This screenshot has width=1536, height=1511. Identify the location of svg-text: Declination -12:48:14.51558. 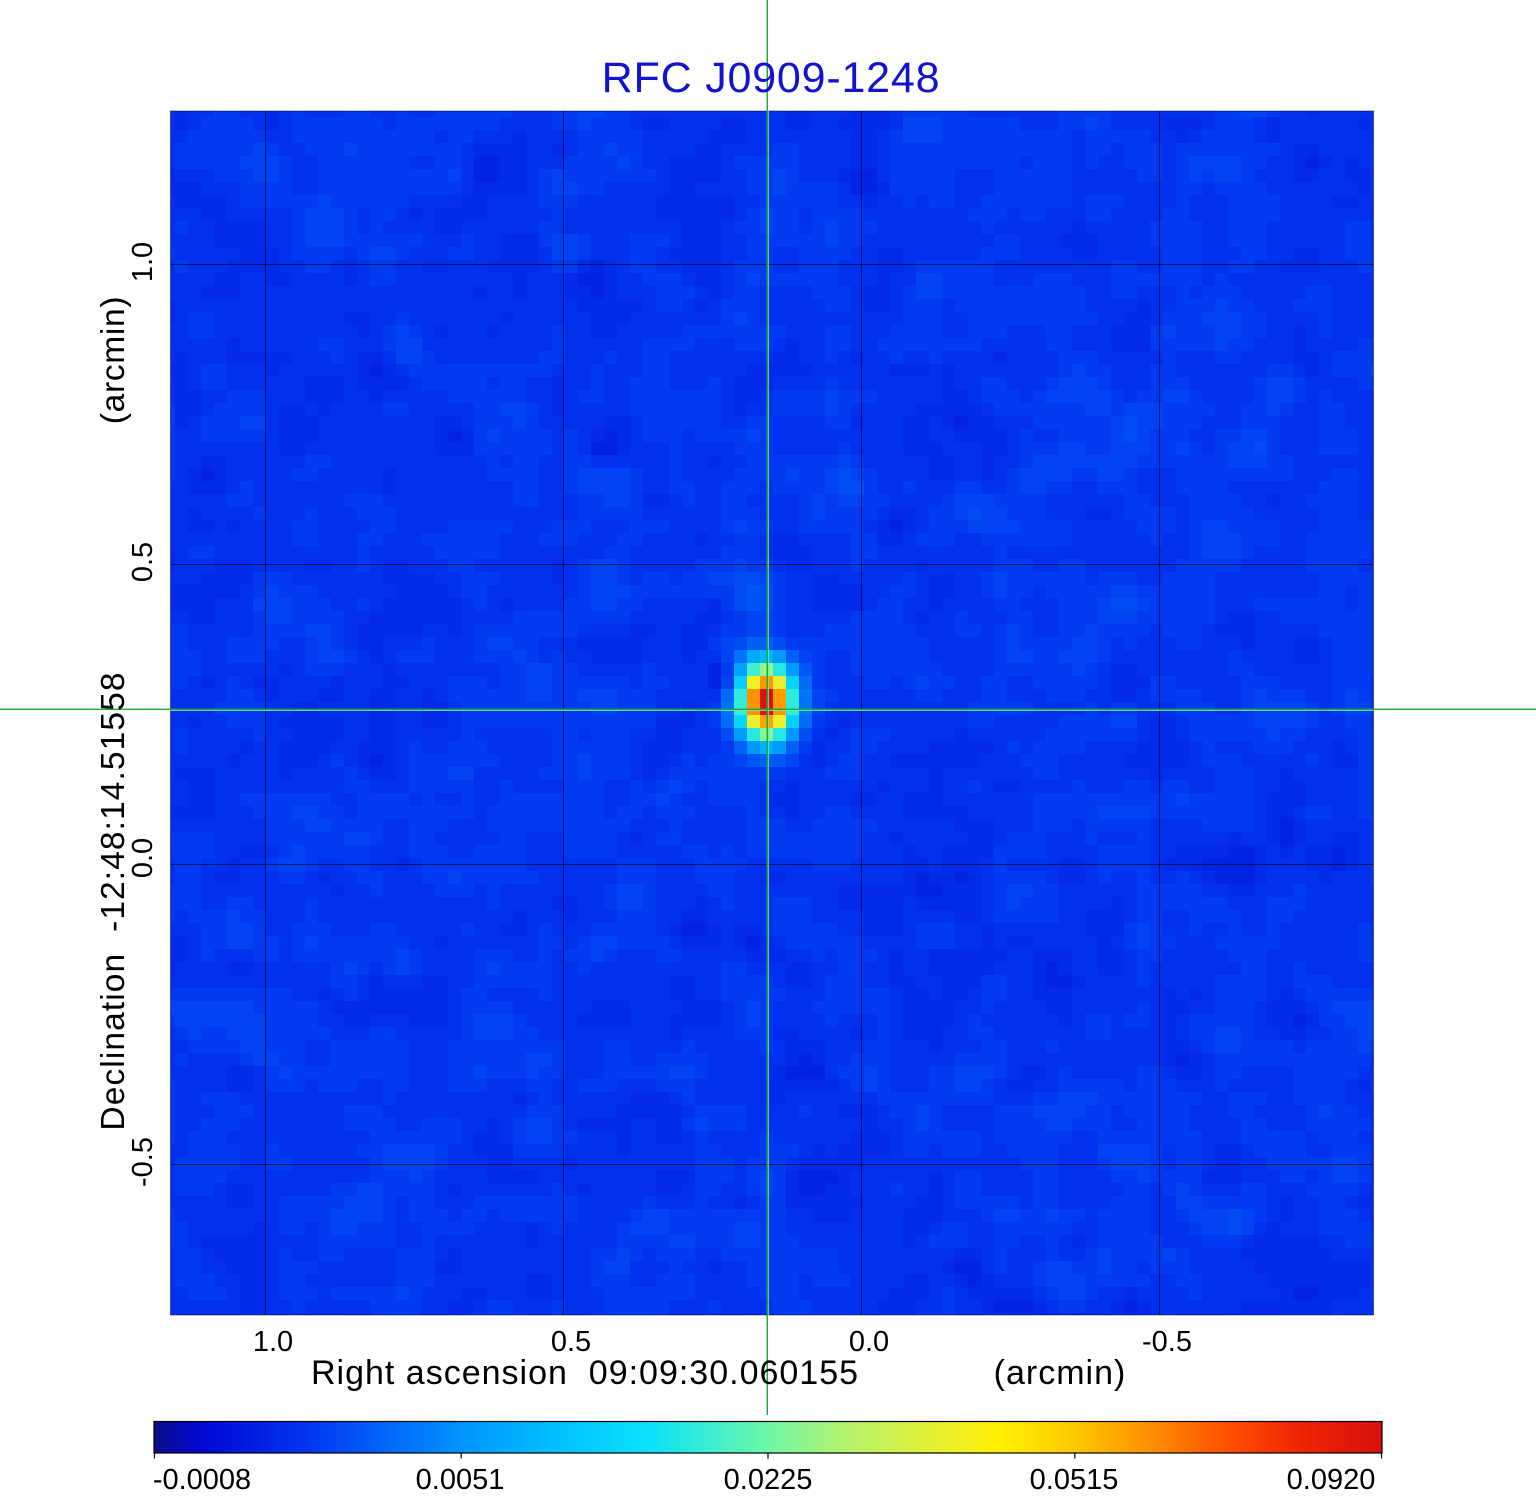
(113, 900).